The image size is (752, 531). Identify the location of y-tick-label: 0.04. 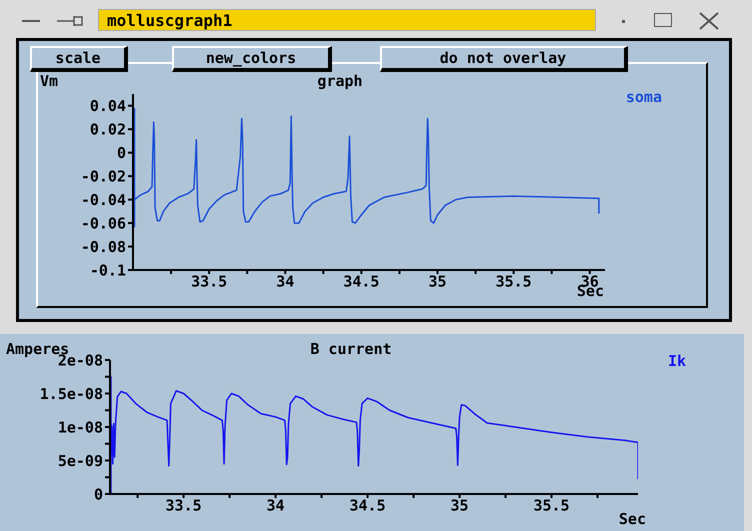
(108, 106).